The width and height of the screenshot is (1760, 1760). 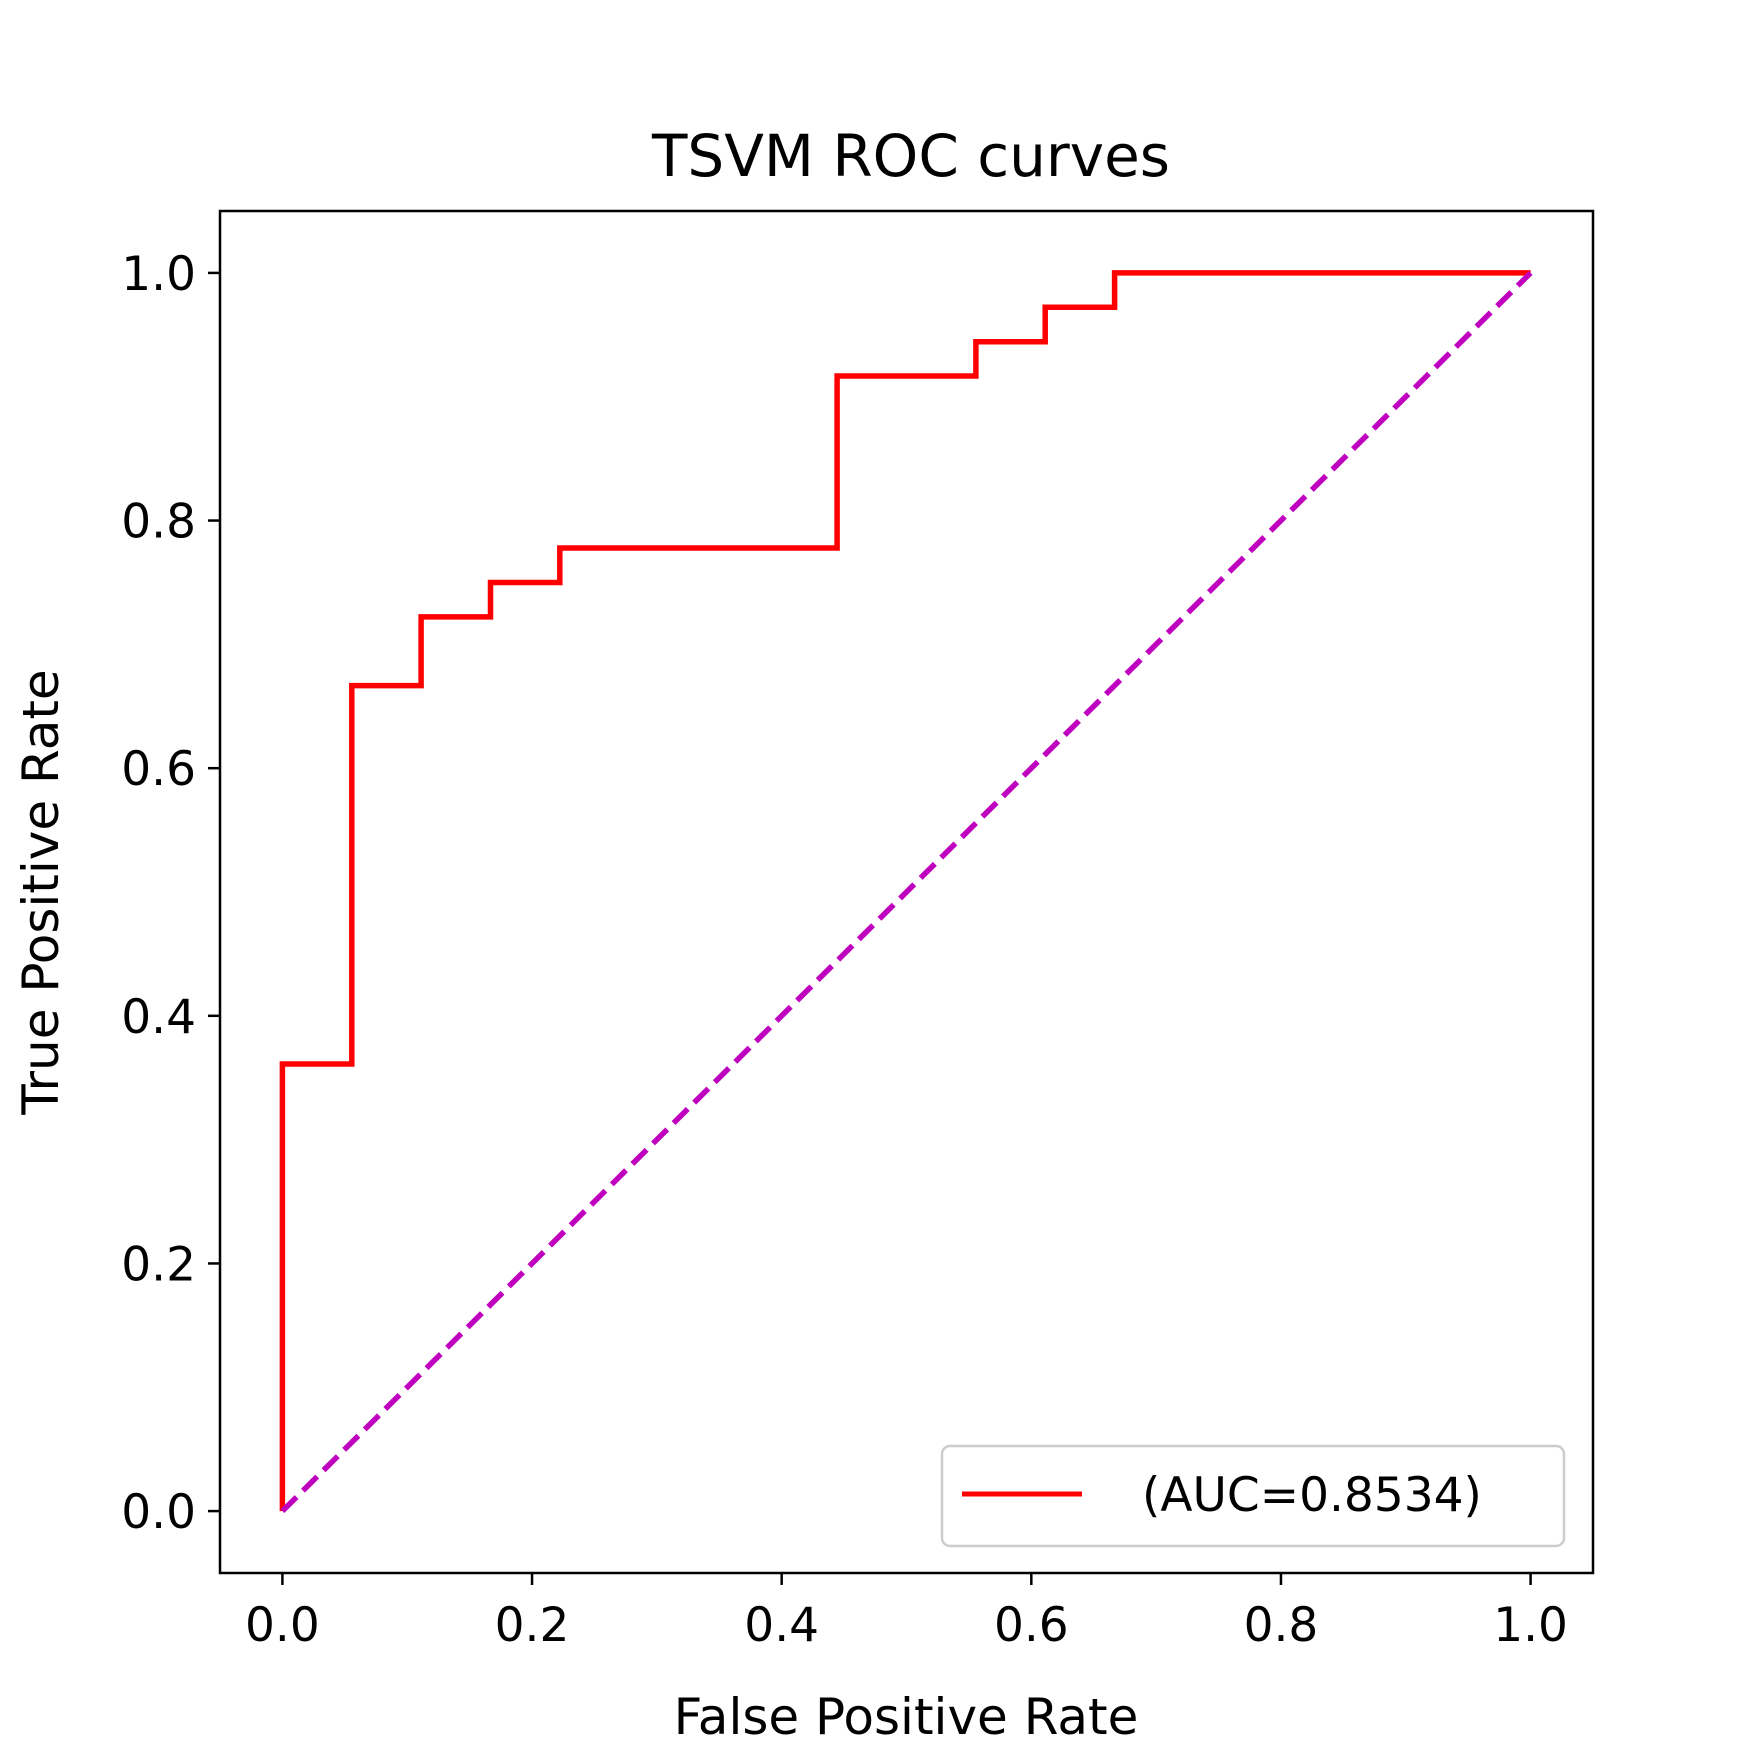 I want to click on x-axis-ticks: 0.0 0.2 0.4 0.6 0.8 1.0, so click(x=906, y=1613).